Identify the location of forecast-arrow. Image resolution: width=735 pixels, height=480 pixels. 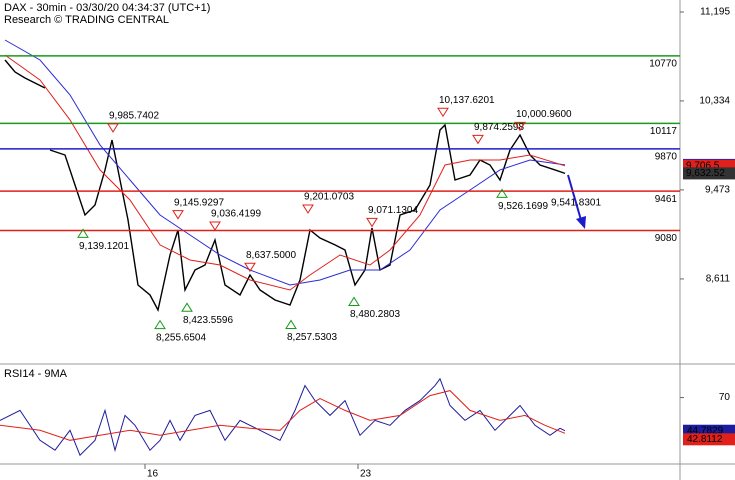
(576, 201).